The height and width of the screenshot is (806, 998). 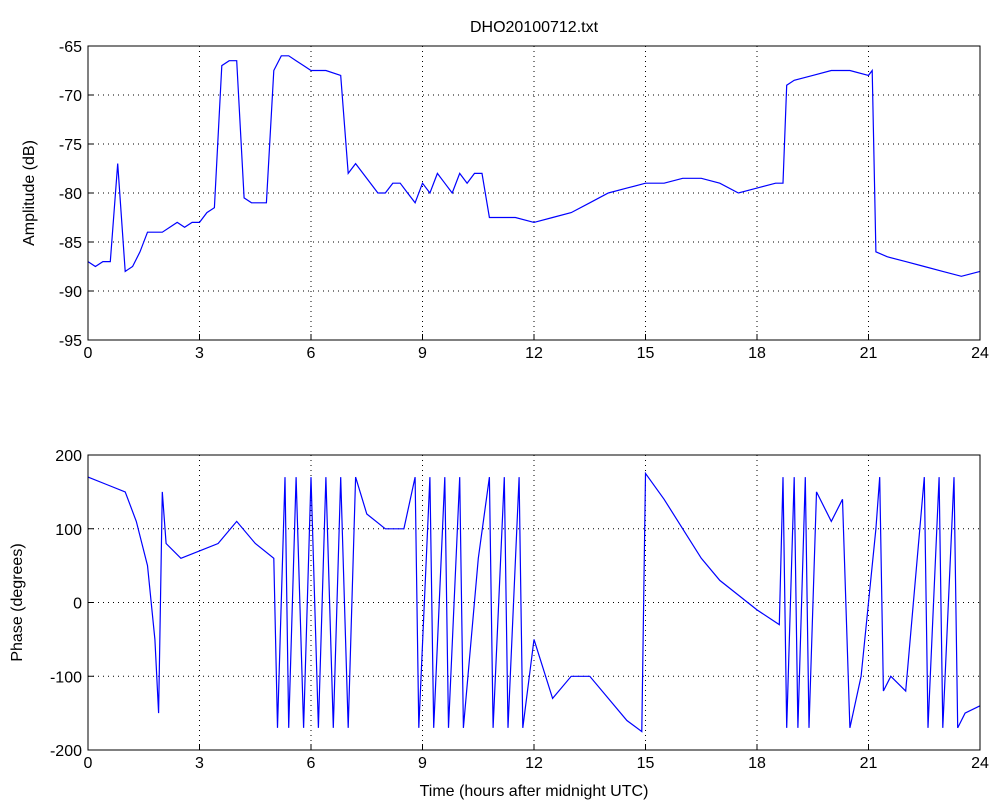 What do you see at coordinates (534, 27) in the screenshot?
I see `chart-title: DHO20100712.txt` at bounding box center [534, 27].